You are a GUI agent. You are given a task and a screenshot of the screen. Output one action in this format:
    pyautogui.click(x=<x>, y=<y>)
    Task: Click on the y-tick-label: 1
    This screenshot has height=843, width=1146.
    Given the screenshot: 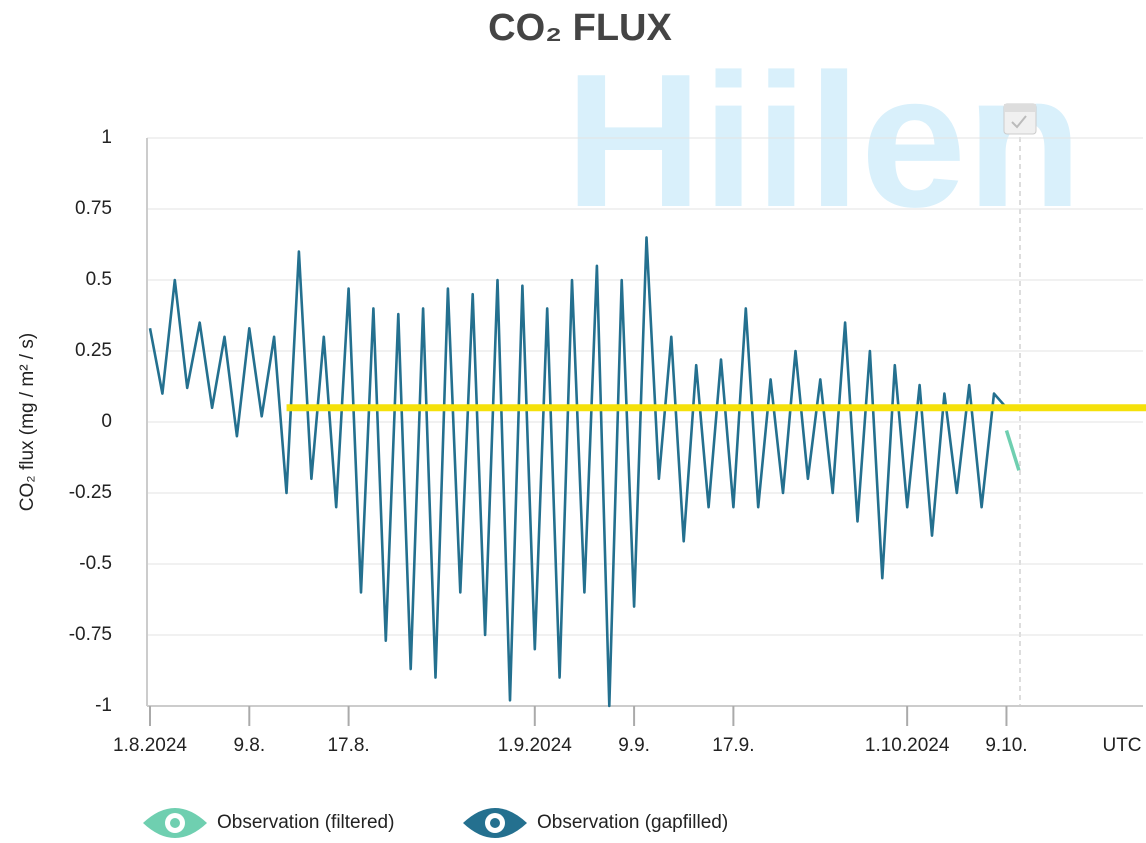 What is the action you would take?
    pyautogui.click(x=106, y=137)
    